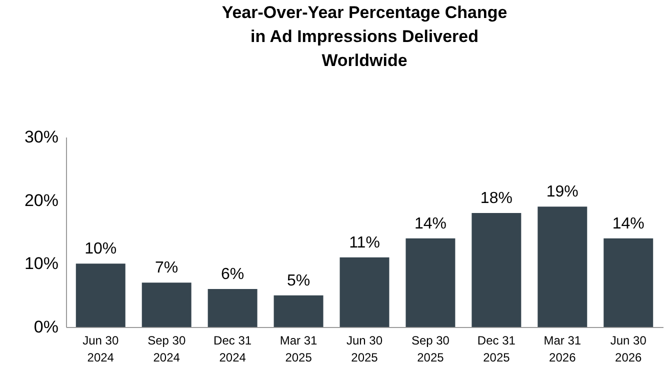 The width and height of the screenshot is (672, 384). What do you see at coordinates (496, 349) in the screenshot?
I see `x-tick-label: Dec 31 2025` at bounding box center [496, 349].